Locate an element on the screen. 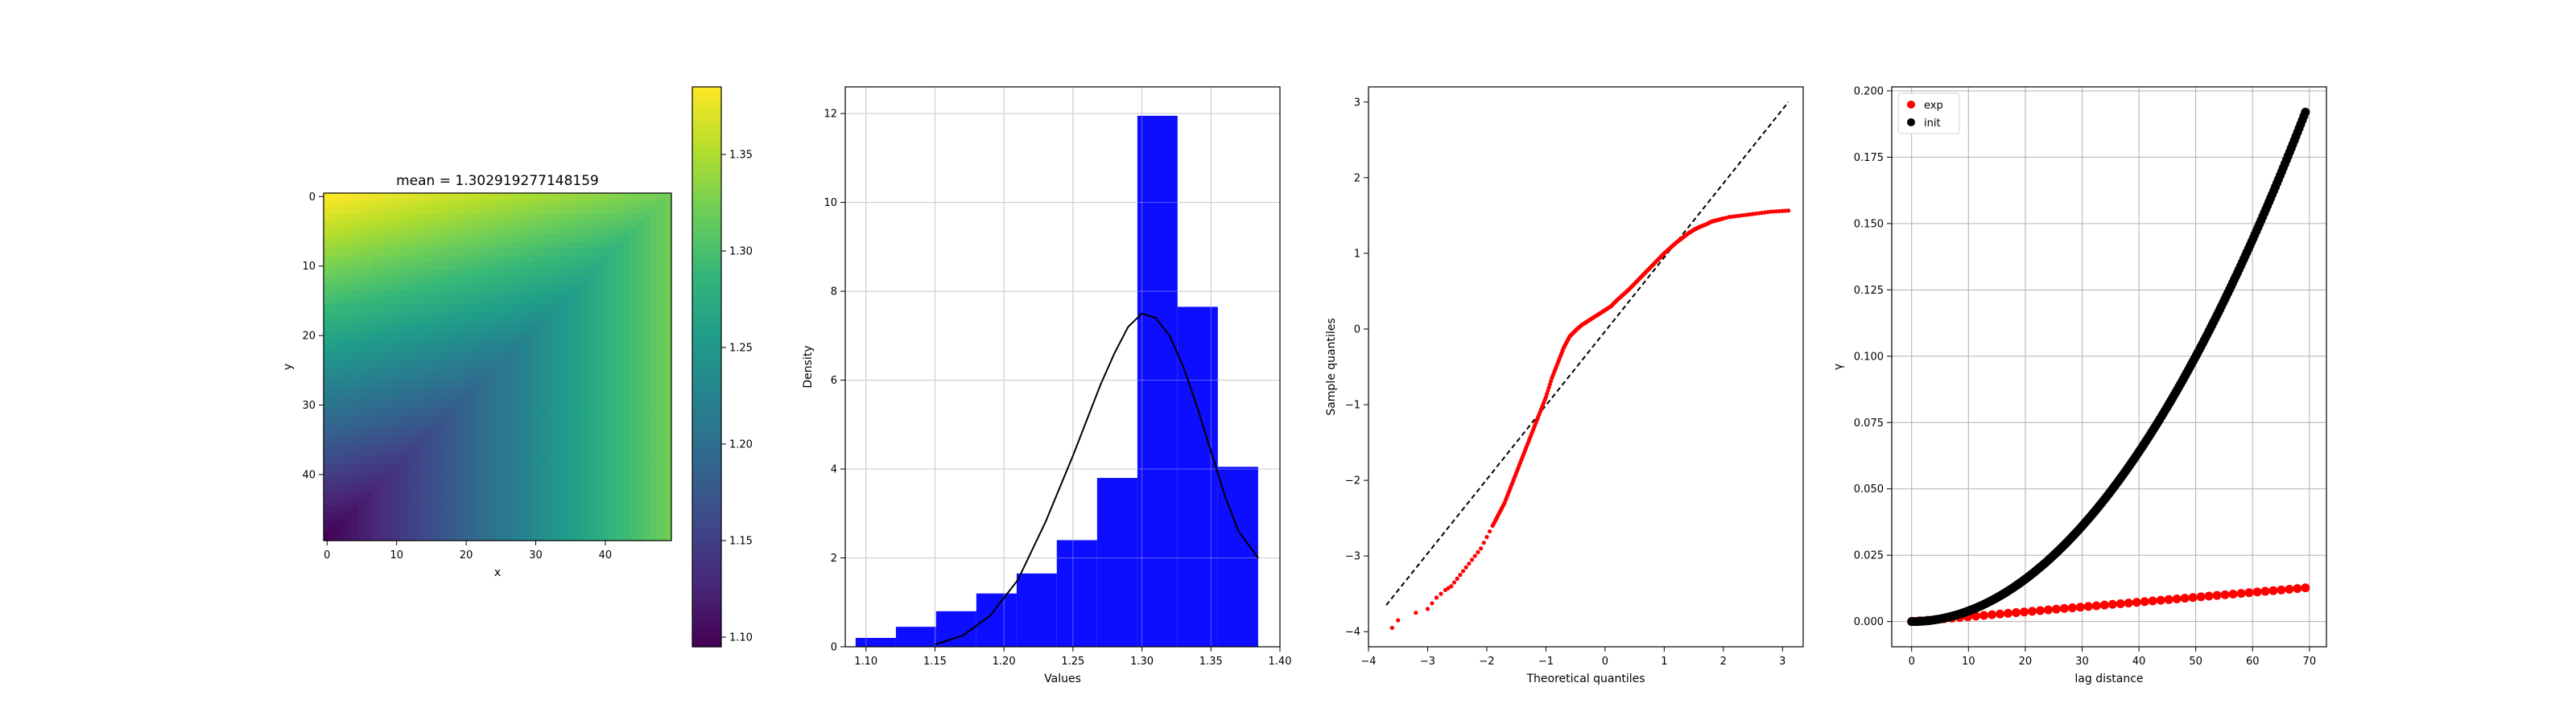 The image size is (2576, 724). colorbar-tick-label: 1.15 is located at coordinates (741, 542).